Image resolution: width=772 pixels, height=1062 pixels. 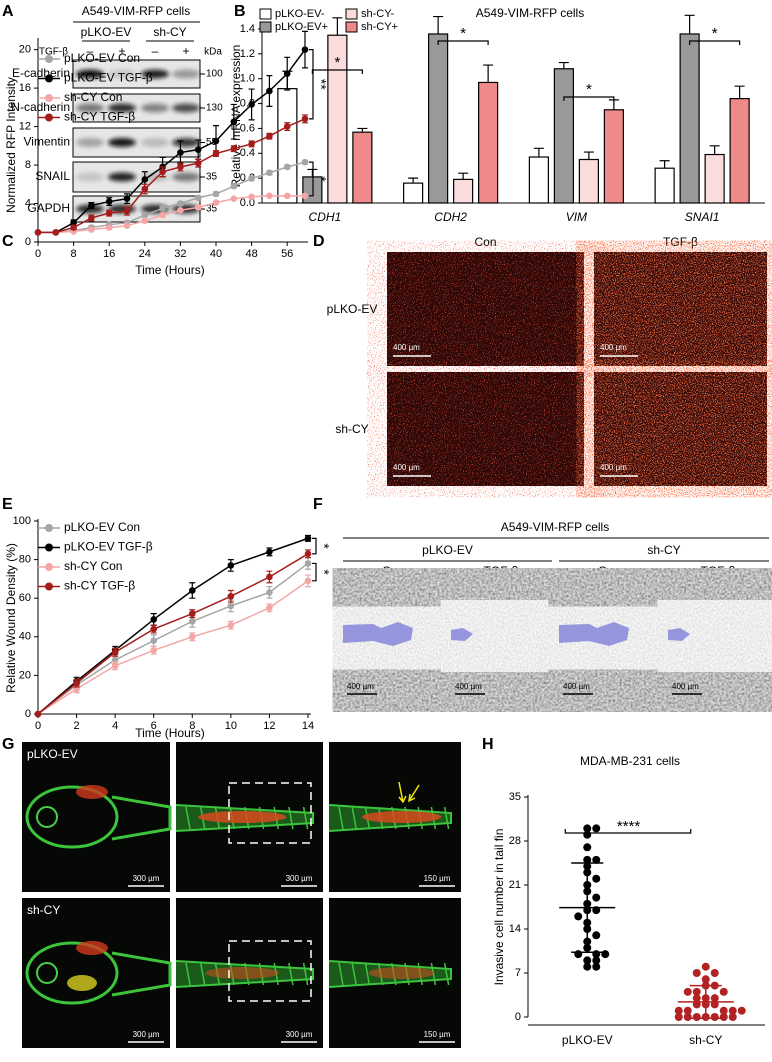 I want to click on row-label: sh-CY, so click(x=351, y=429).